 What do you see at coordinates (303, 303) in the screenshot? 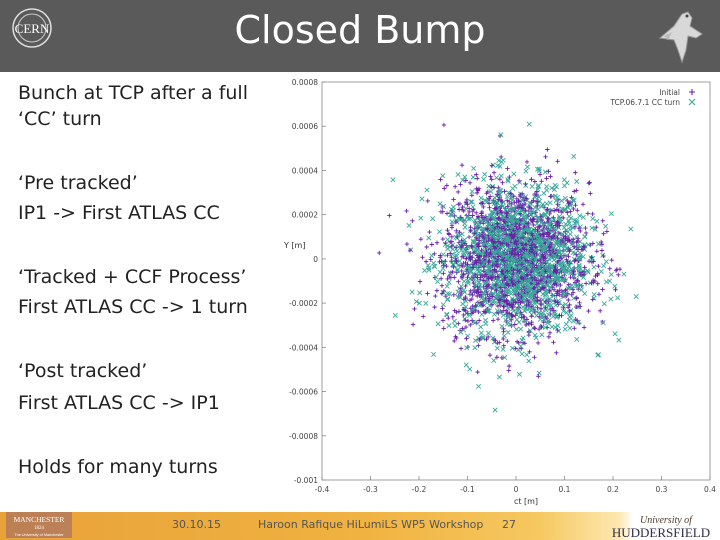
I see `y-tick-label: -0.0002` at bounding box center [303, 303].